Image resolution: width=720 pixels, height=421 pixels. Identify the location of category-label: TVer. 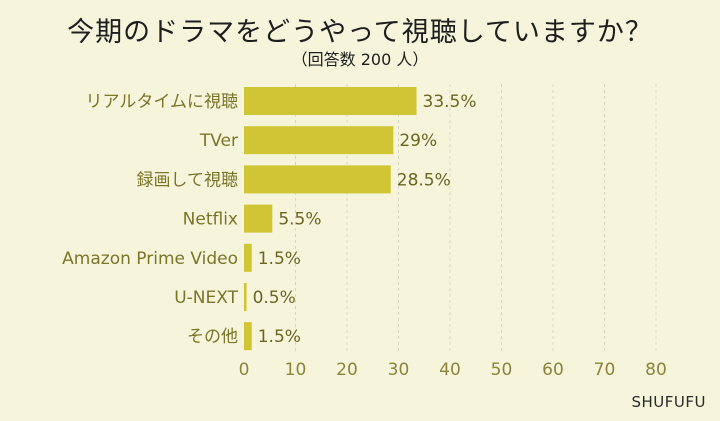
(218, 141).